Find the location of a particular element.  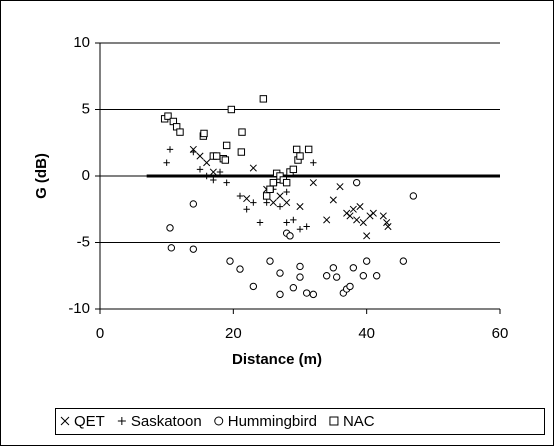

x-axis-title: Distance (m) is located at coordinates (277, 359).